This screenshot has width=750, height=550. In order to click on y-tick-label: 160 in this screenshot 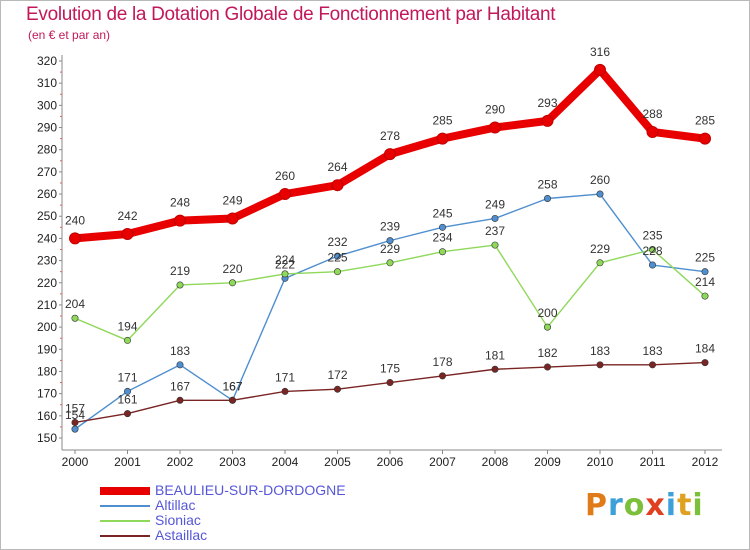, I will do `click(47, 416)`.